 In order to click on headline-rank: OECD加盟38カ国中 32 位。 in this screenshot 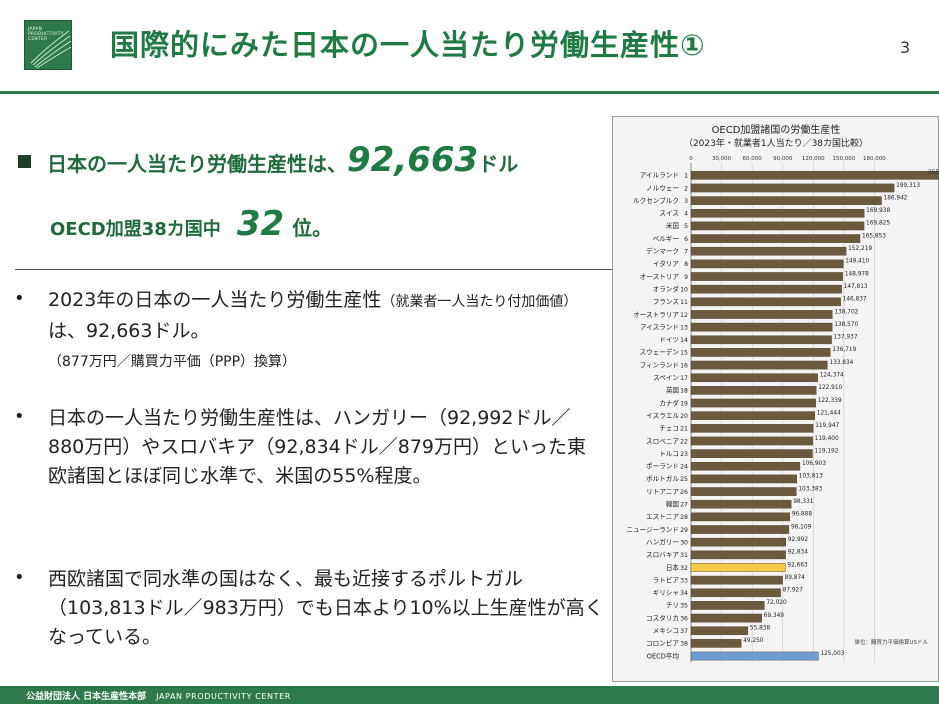, I will do `click(191, 224)`.